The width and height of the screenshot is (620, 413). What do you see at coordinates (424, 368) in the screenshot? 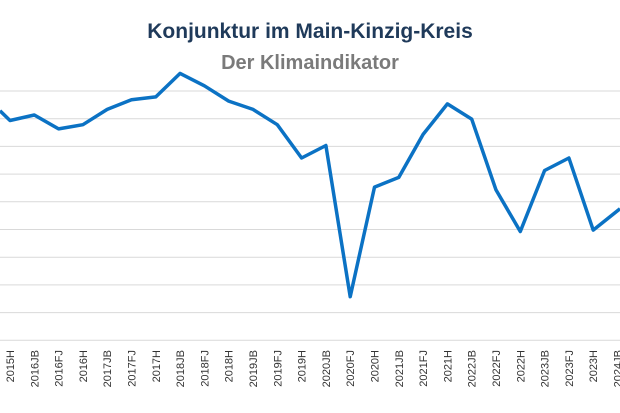
I see `x-tick-label: 2021FJ` at bounding box center [424, 368].